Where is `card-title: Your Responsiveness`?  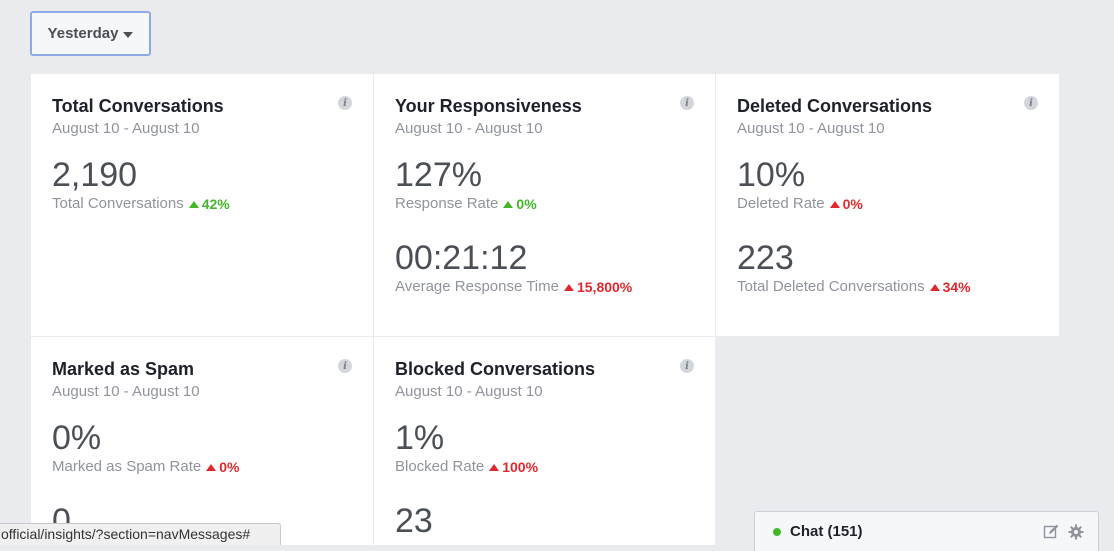 card-title: Your Responsiveness is located at coordinates (488, 106).